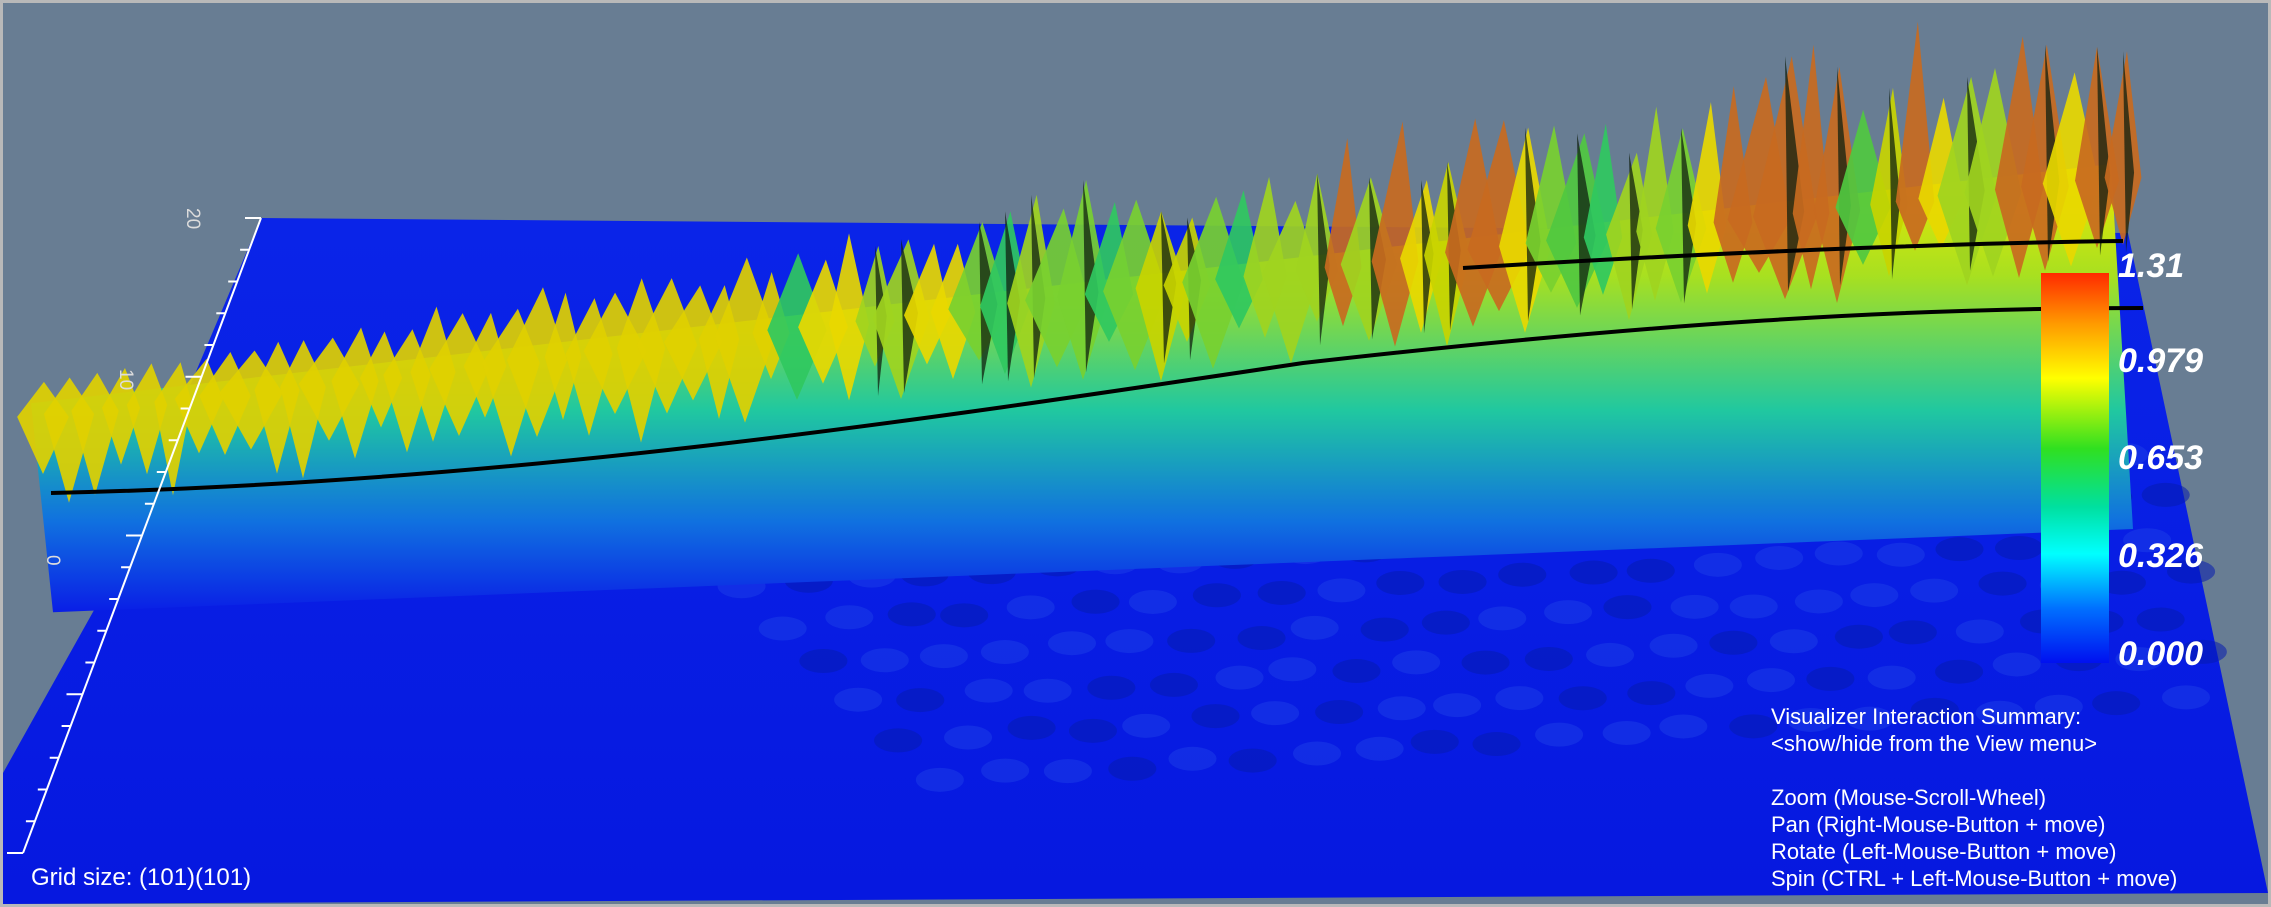 Image resolution: width=2271 pixels, height=907 pixels. Describe the element at coordinates (52, 560) in the screenshot. I see `axis-tick-label-0: 0` at that location.